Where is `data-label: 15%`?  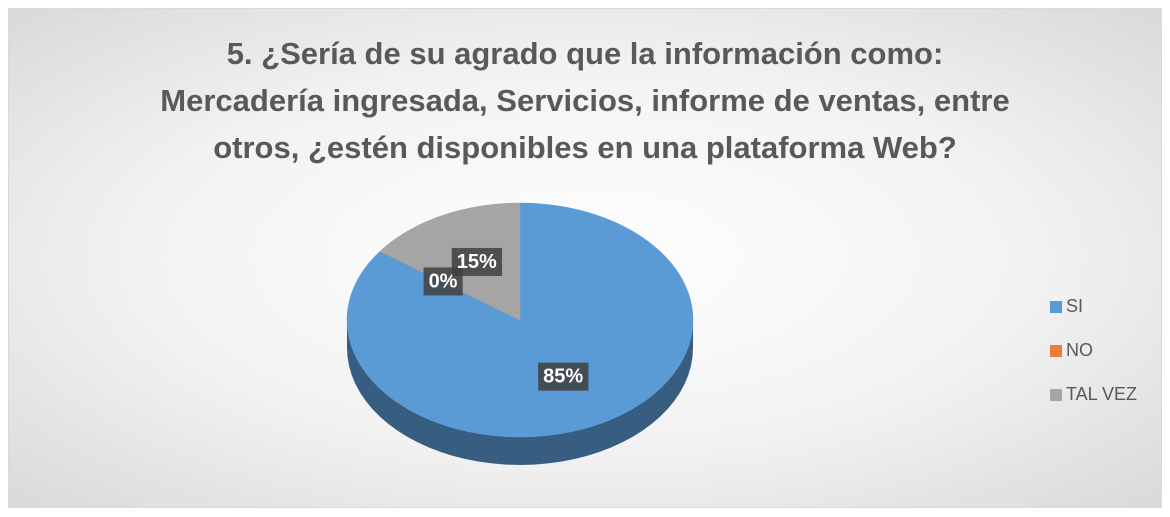 data-label: 15% is located at coordinates (477, 261).